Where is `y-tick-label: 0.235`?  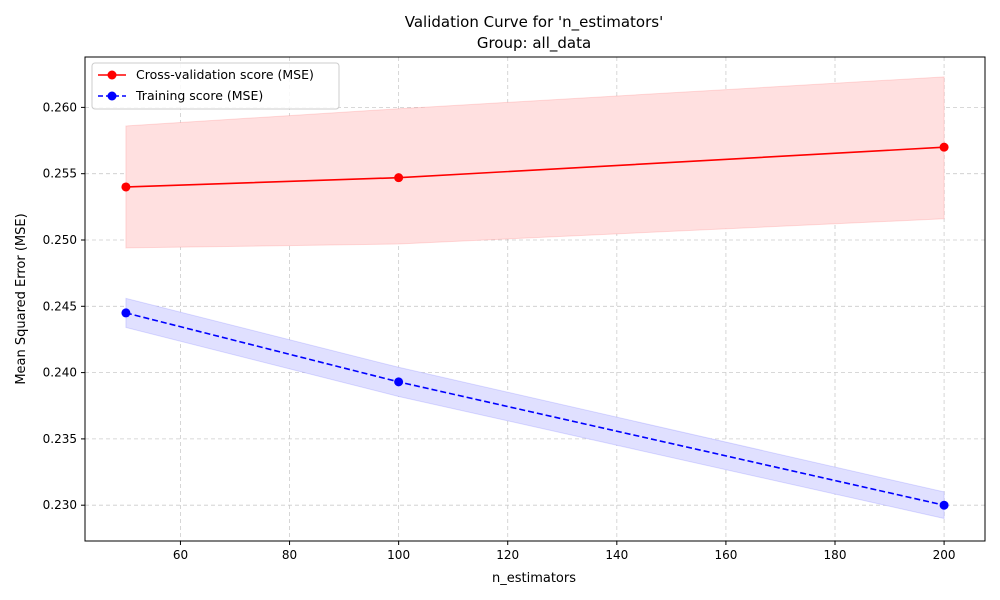 y-tick-label: 0.235 is located at coordinates (60, 439).